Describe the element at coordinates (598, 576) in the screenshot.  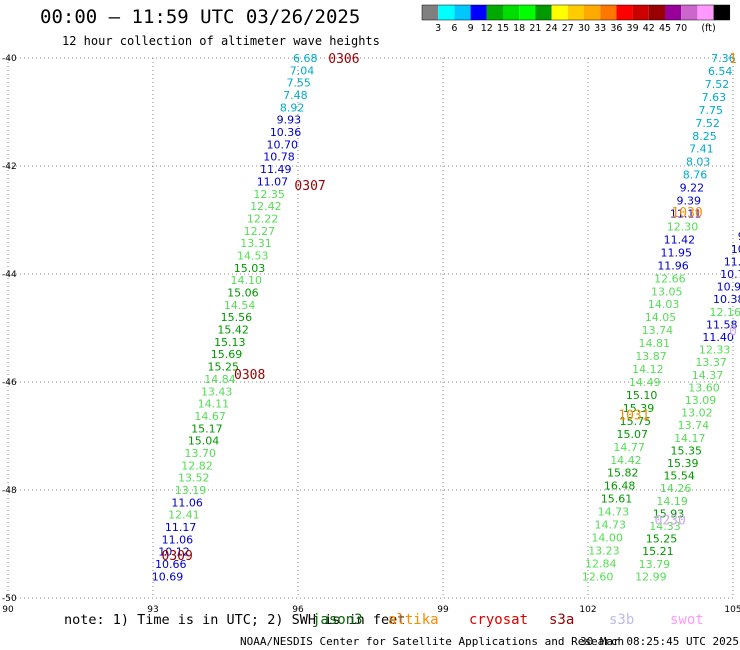
I see `wave-height-point: 12.60` at that location.